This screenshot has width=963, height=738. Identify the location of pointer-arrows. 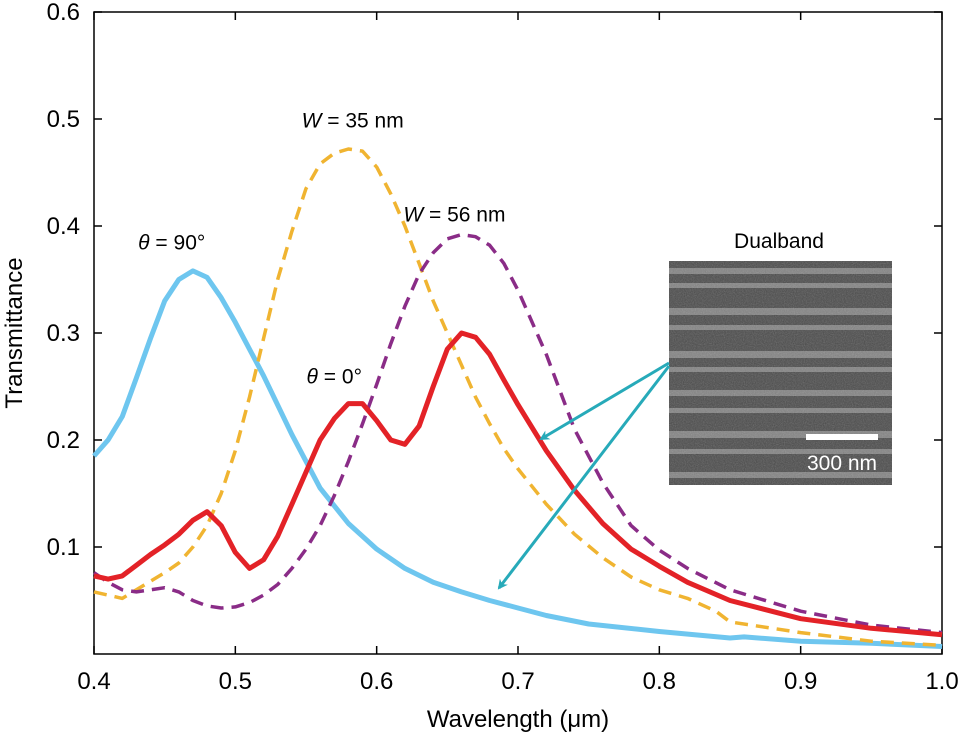
(584, 475).